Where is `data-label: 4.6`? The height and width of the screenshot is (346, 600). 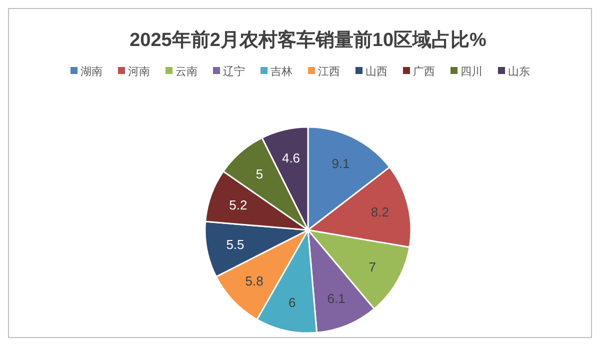
data-label: 4.6 is located at coordinates (291, 158).